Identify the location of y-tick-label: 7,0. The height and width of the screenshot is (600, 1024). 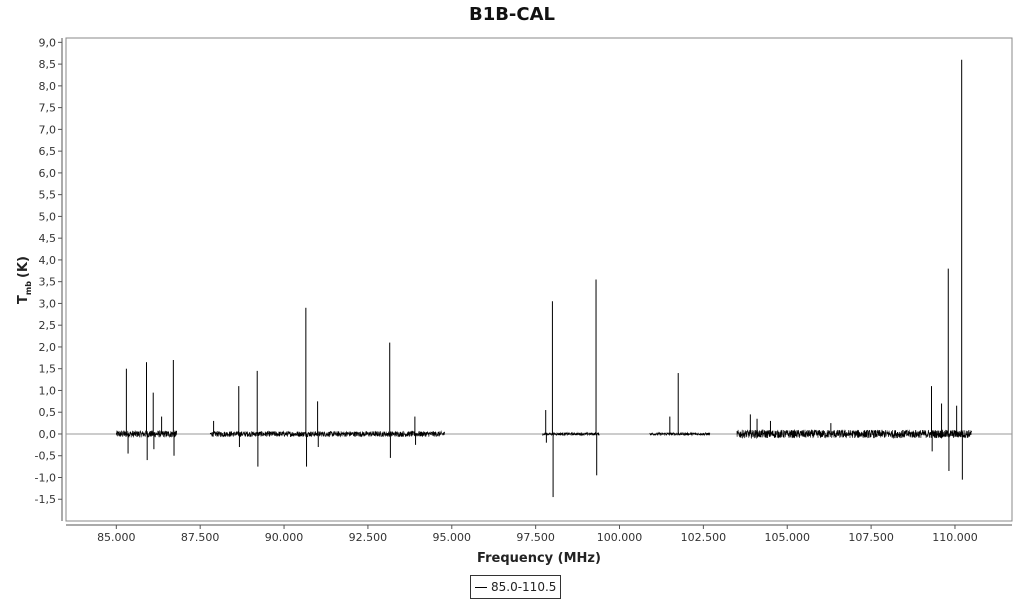
(48, 129).